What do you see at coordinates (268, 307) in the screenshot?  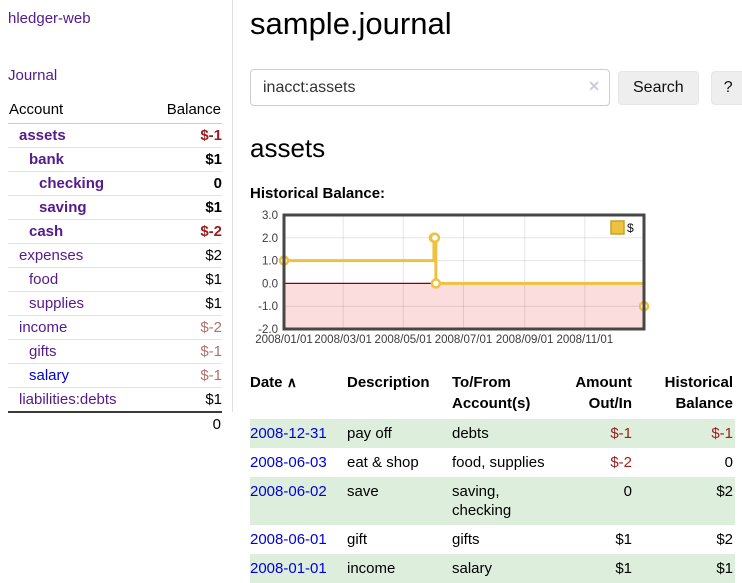 I see `y-axis-tick-label: -1.0` at bounding box center [268, 307].